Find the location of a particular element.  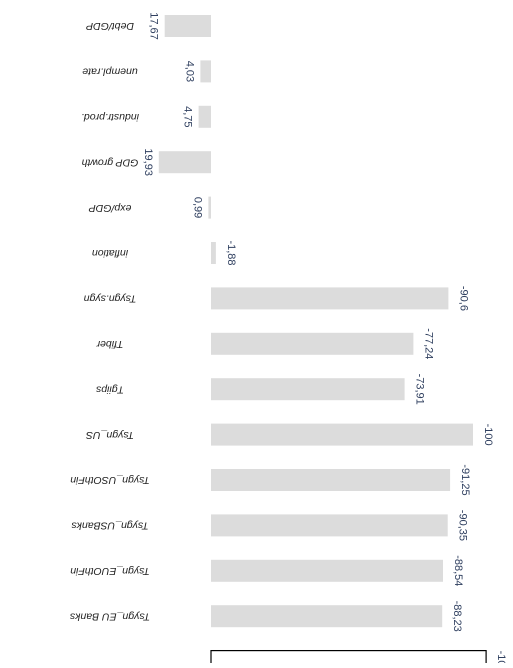

value-label: -90,35 is located at coordinates (463, 525).